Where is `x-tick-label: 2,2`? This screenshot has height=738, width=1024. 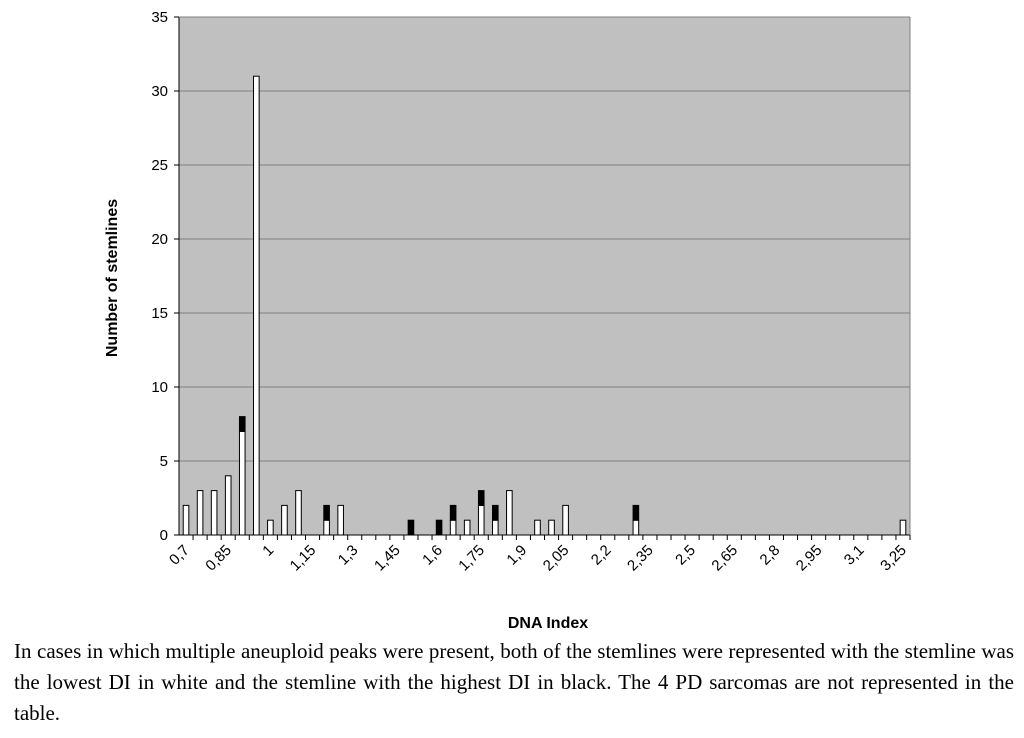
x-tick-label: 2,2 is located at coordinates (601, 555).